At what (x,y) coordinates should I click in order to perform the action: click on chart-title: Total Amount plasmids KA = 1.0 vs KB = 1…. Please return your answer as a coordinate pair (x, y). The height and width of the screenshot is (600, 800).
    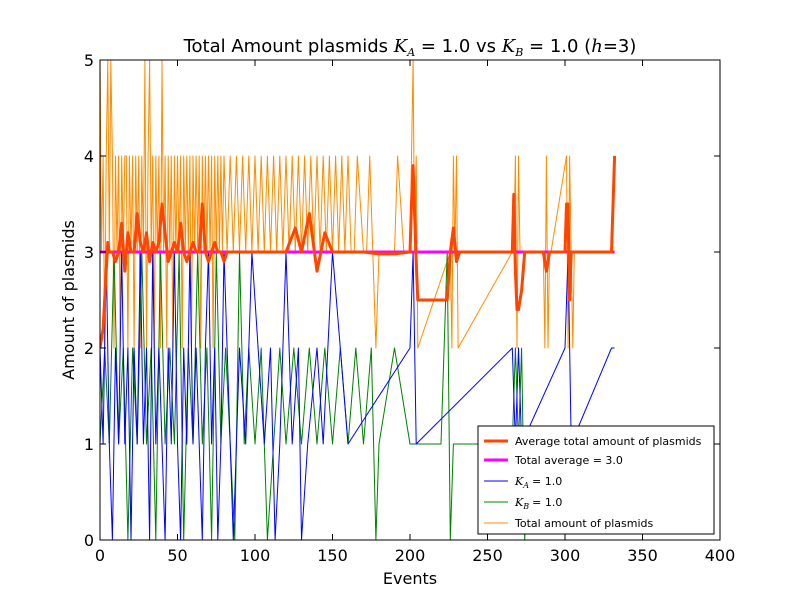
    Looking at the image, I should click on (410, 47).